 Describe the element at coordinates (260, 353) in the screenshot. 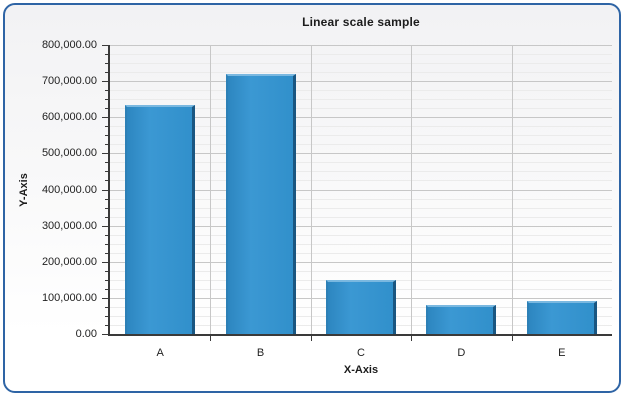

I see `x-category-label-B: B` at that location.